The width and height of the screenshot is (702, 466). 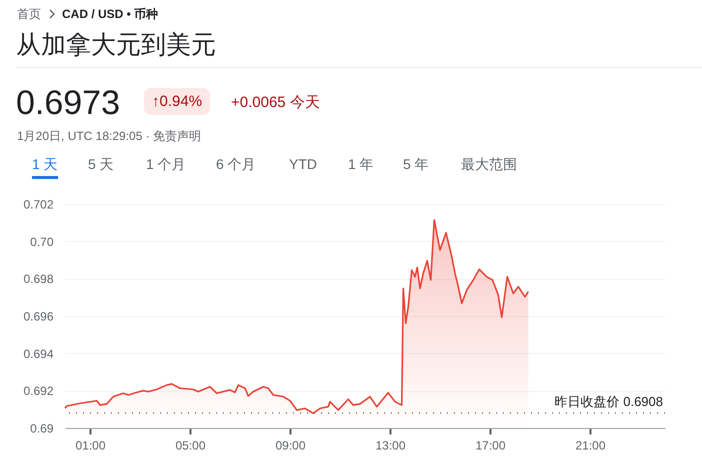 What do you see at coordinates (390, 445) in the screenshot?
I see `x-tick-label: 13:00` at bounding box center [390, 445].